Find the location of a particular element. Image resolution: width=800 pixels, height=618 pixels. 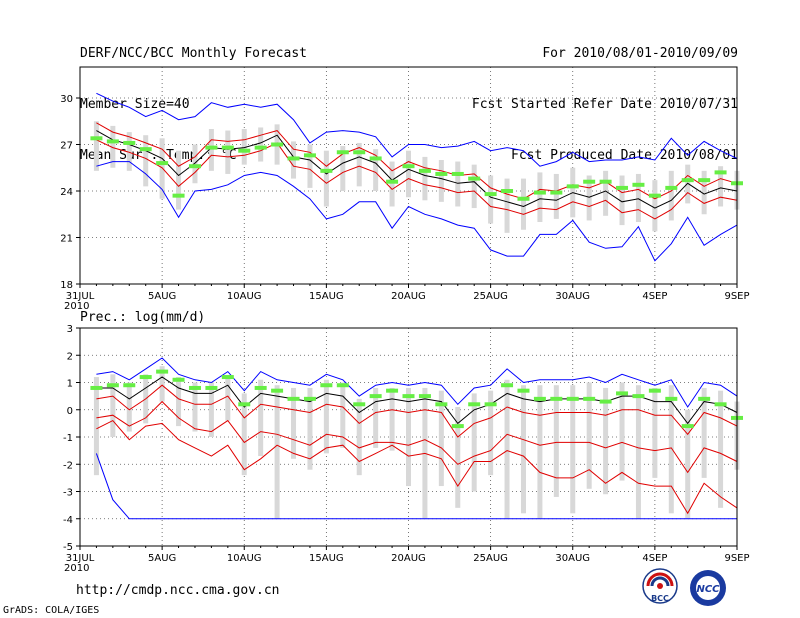

precip-x-tick-label: 20AUG is located at coordinates (408, 558).